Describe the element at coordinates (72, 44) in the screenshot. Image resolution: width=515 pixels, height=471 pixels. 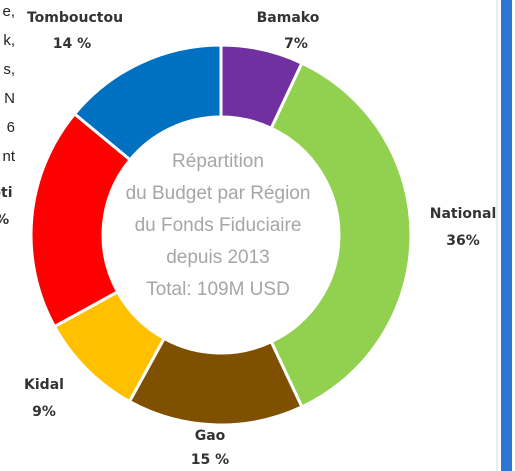
I see `value-label: 14 %` at that location.